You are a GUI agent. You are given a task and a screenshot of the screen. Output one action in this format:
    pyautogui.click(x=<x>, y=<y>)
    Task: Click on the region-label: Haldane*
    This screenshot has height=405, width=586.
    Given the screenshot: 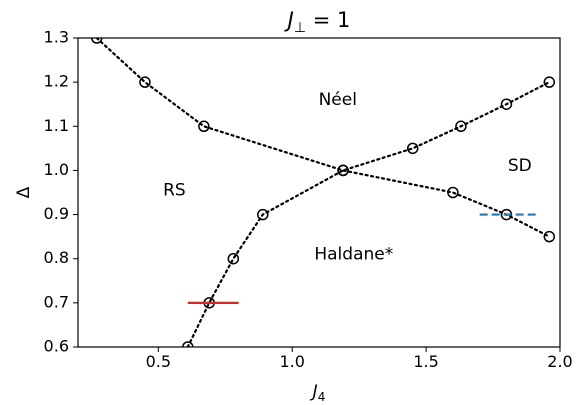 What is the action you would take?
    pyautogui.click(x=353, y=254)
    